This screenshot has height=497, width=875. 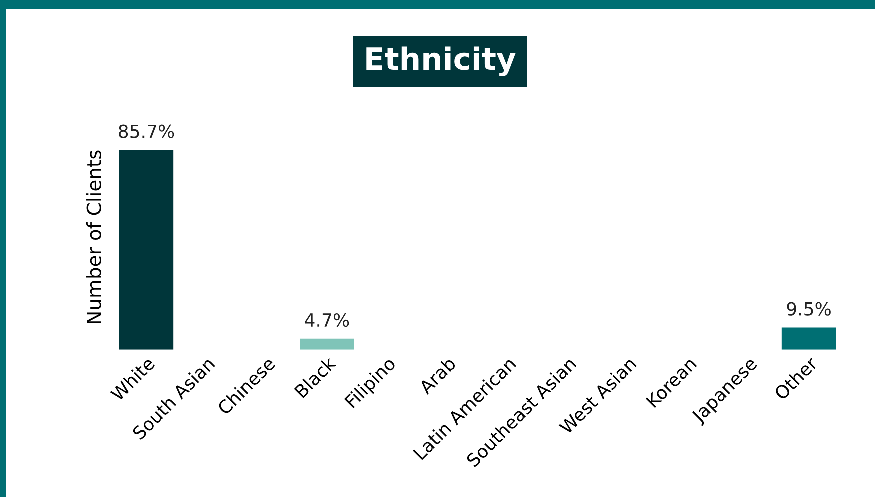 What do you see at coordinates (146, 131) in the screenshot?
I see `data-label: 85.7%` at bounding box center [146, 131].